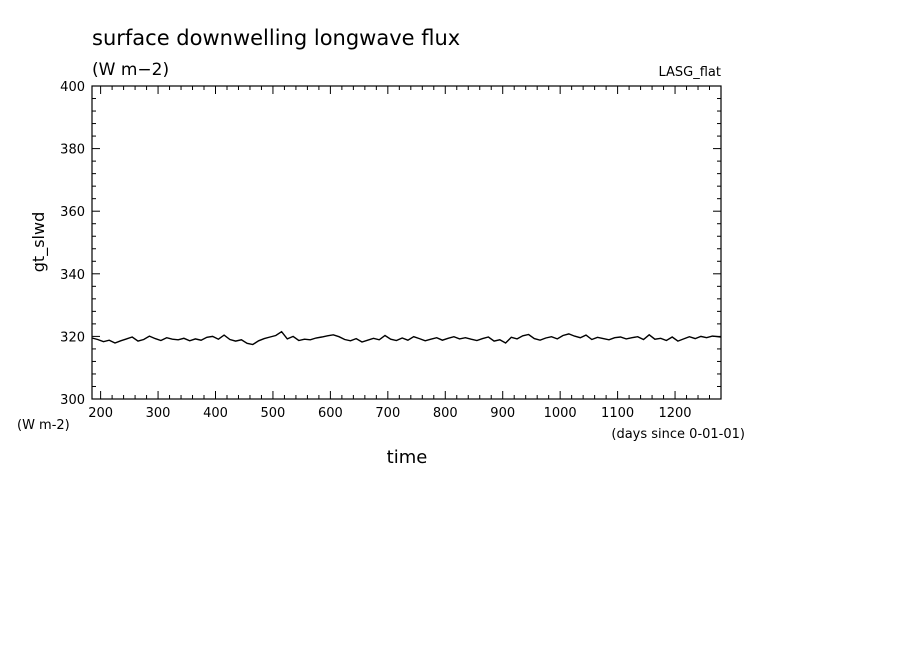  I want to click on x-tick-label: 1100, so click(617, 413).